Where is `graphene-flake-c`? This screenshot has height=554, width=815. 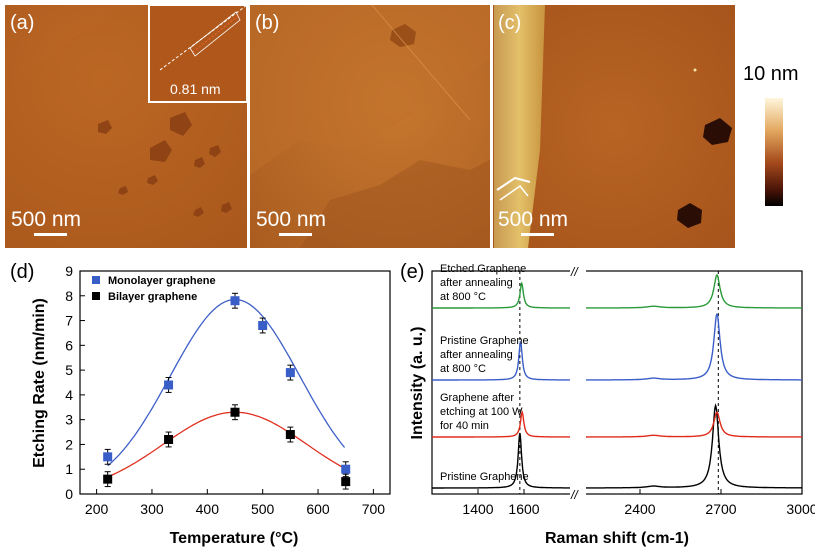
graphene-flake-c is located at coordinates (519, 126).